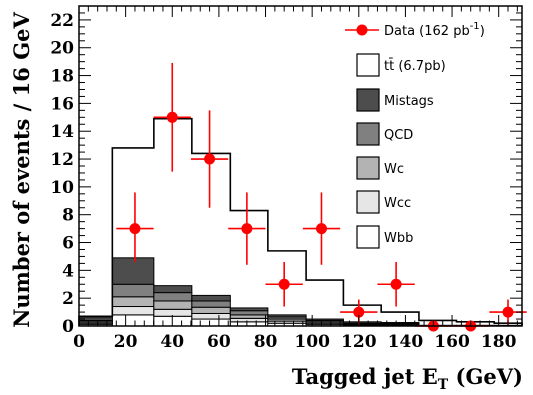  Describe the element at coordinates (409, 101) in the screenshot. I see `legend-label-mistags: Mistags` at that location.